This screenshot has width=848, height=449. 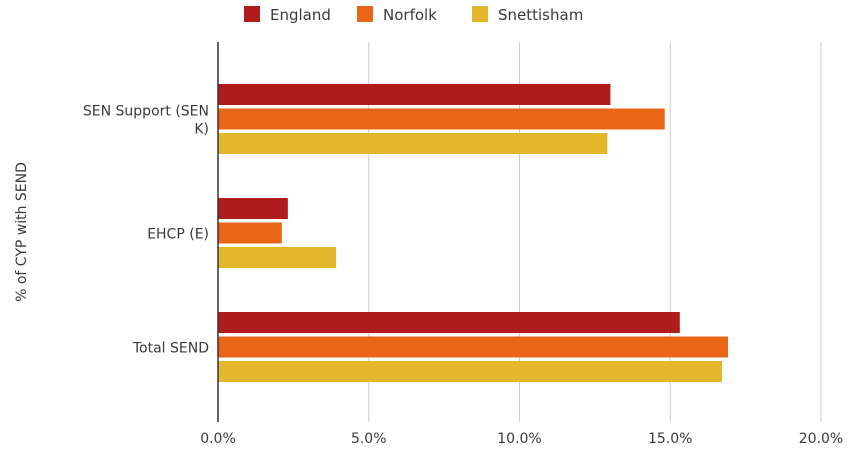 I want to click on legend-swatch-snettisham, so click(x=480, y=14).